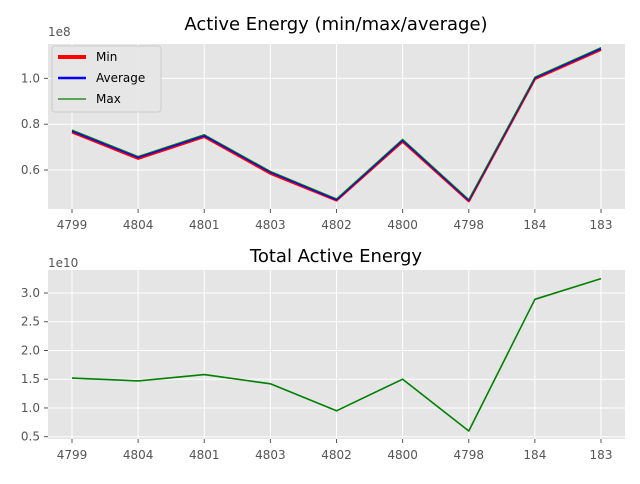  I want to click on chart-title: Active Energy (min/max/average), so click(335, 24).